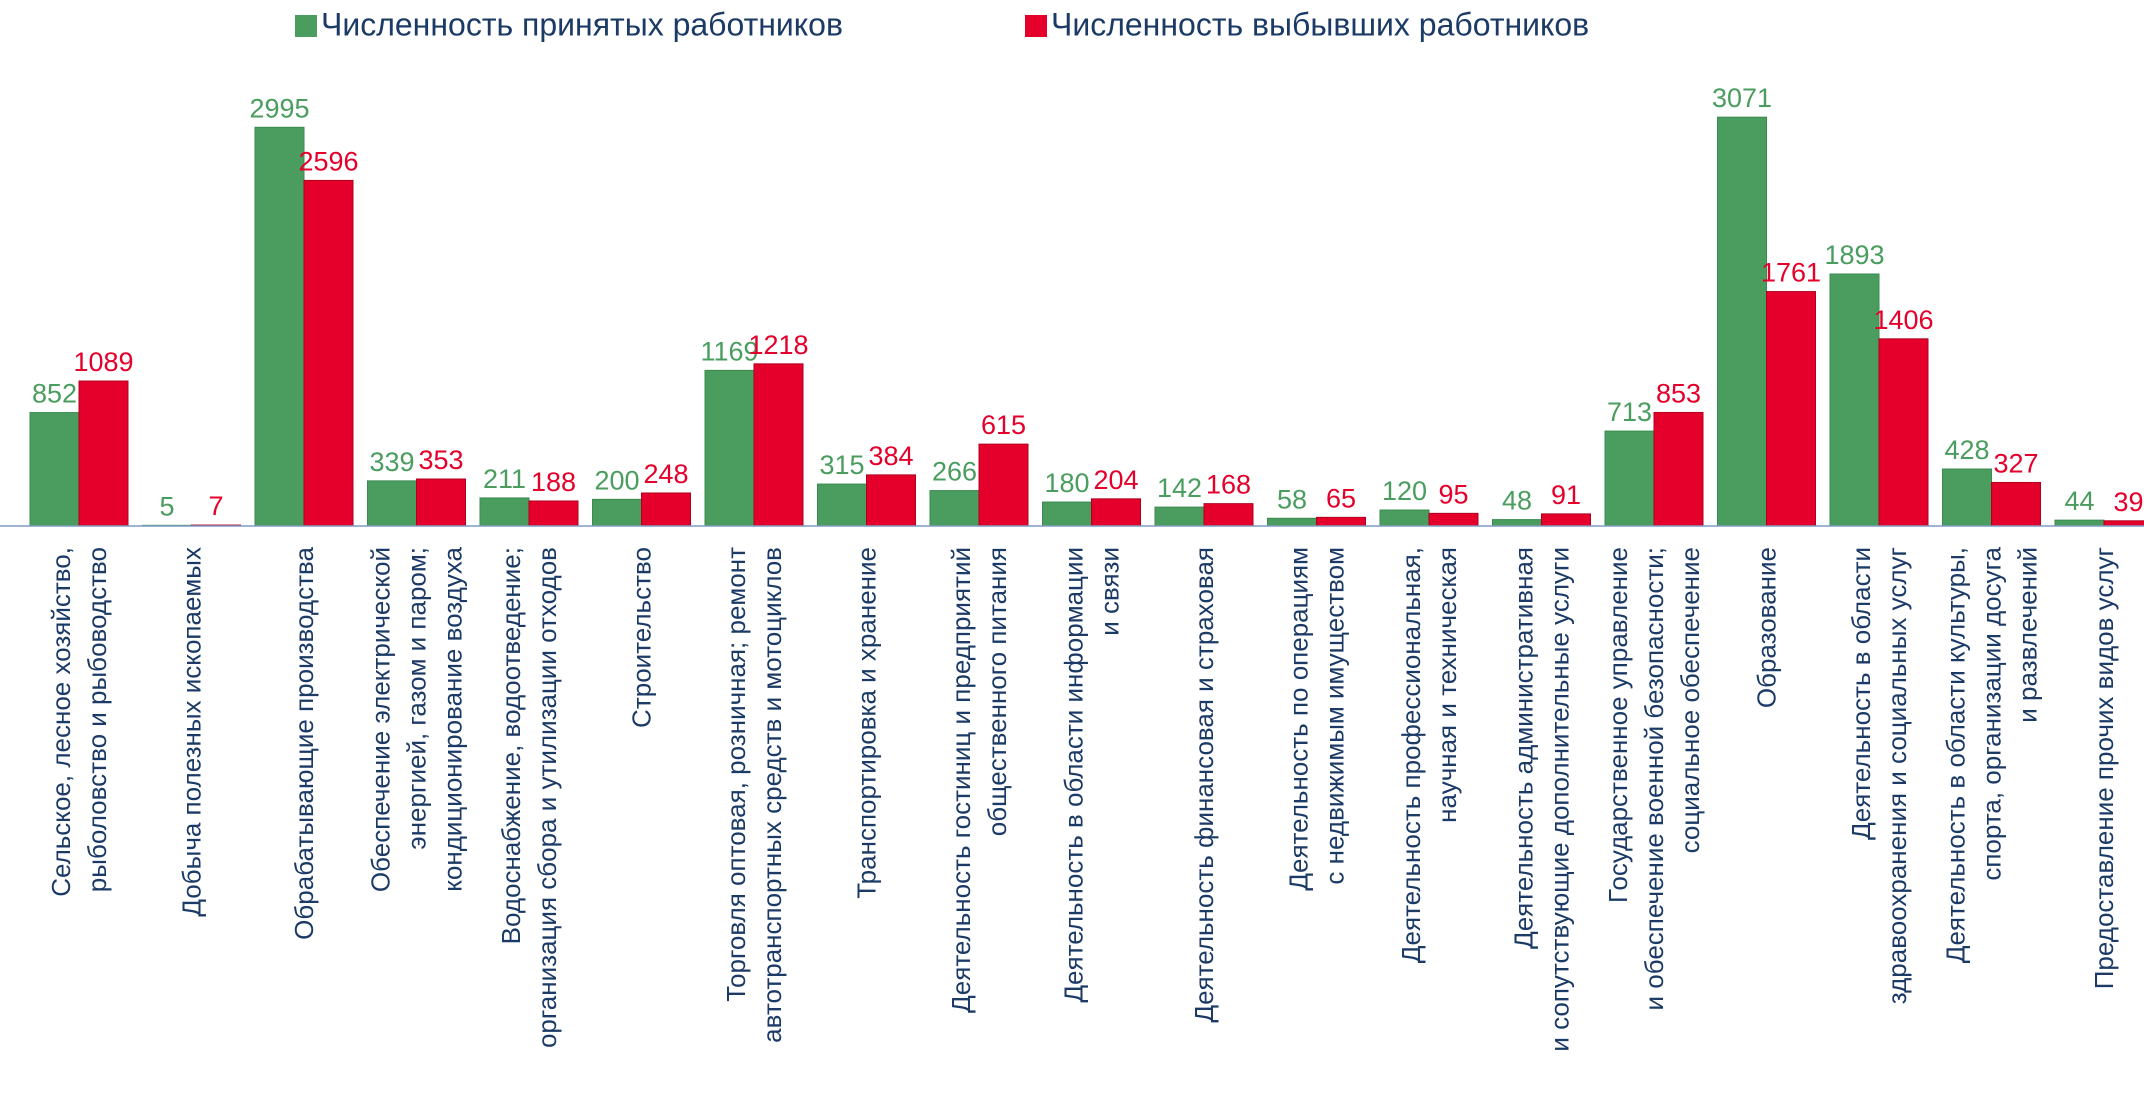 This screenshot has width=2144, height=1099. Describe the element at coordinates (1629, 412) in the screenshot. I see `value-label: 713` at that location.